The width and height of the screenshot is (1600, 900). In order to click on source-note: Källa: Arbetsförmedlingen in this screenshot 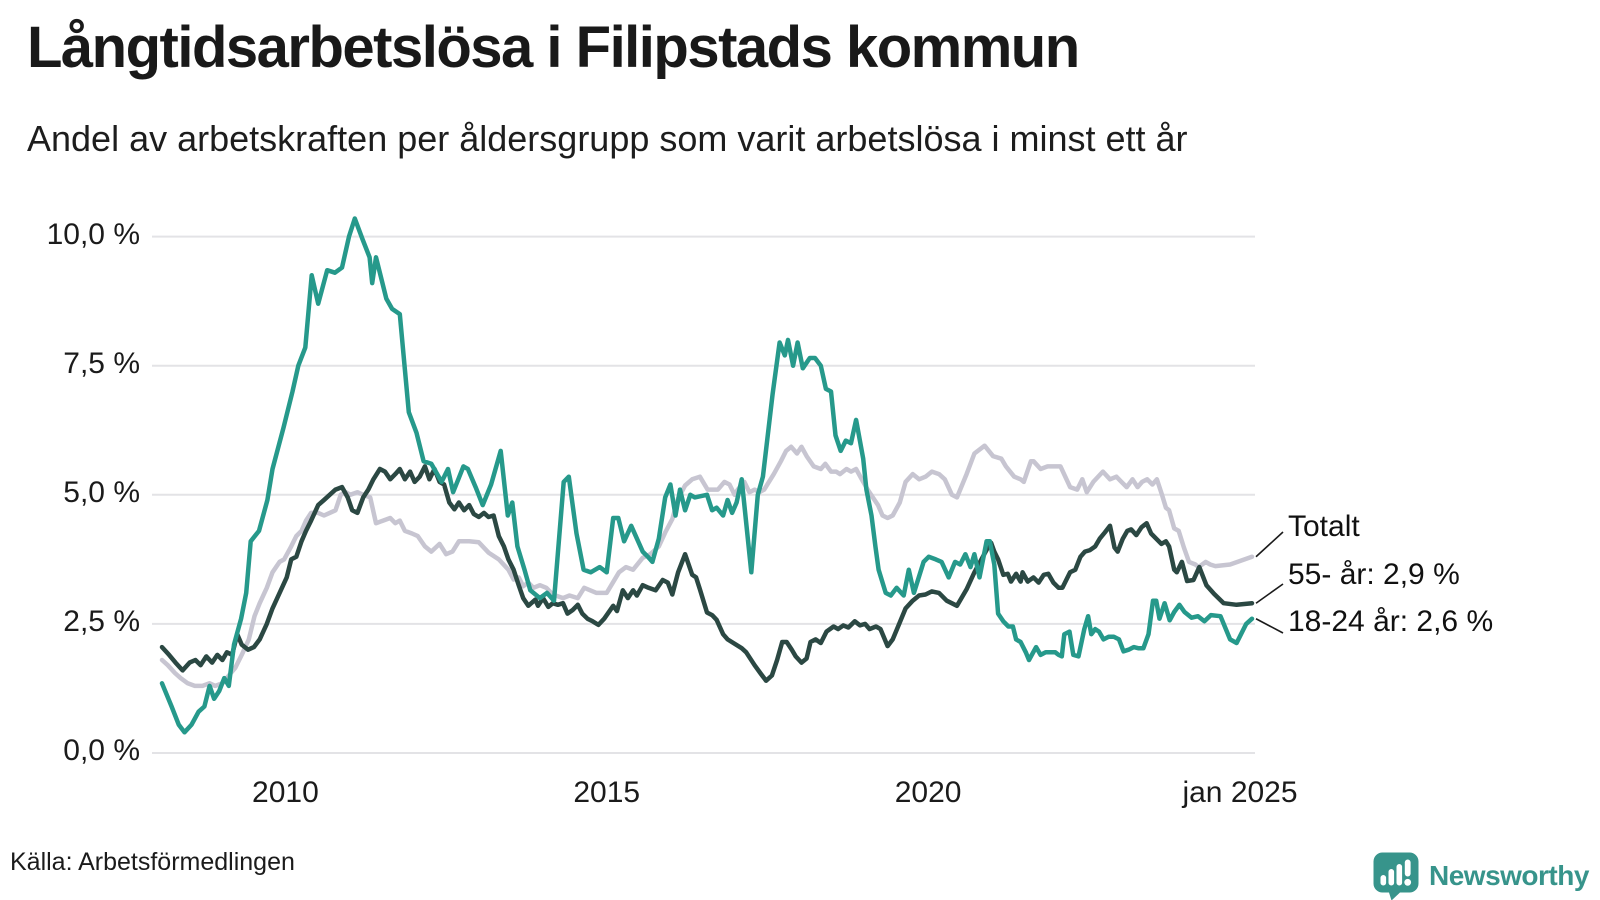, I will do `click(152, 862)`.